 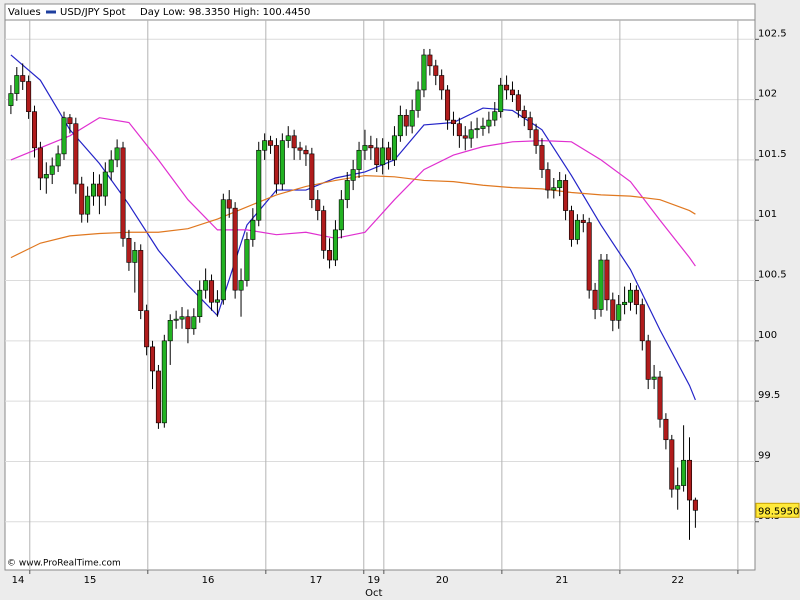 What do you see at coordinates (767, 335) in the screenshot?
I see `y-tick-label: 100` at bounding box center [767, 335].